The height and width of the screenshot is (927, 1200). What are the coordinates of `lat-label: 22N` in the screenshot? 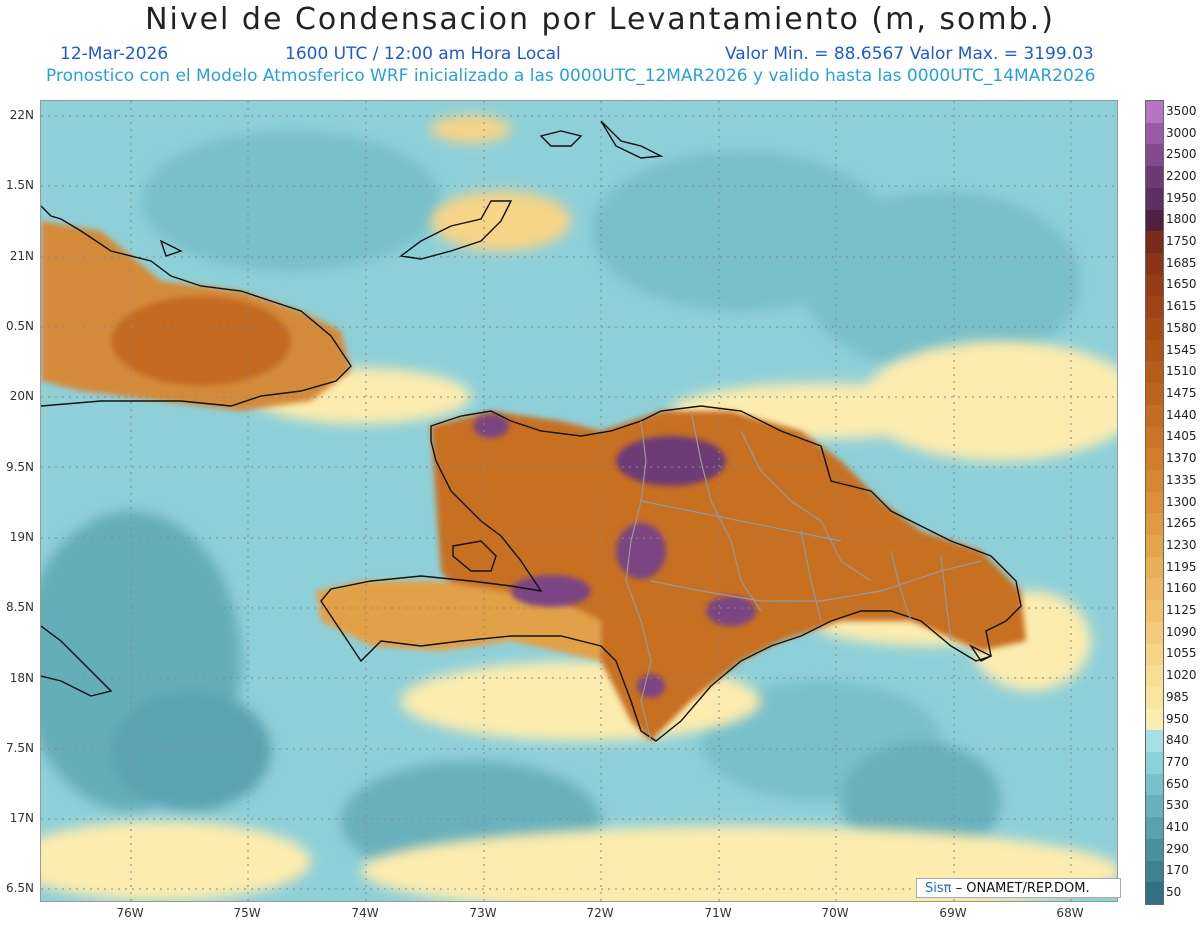 It's located at (21, 115).